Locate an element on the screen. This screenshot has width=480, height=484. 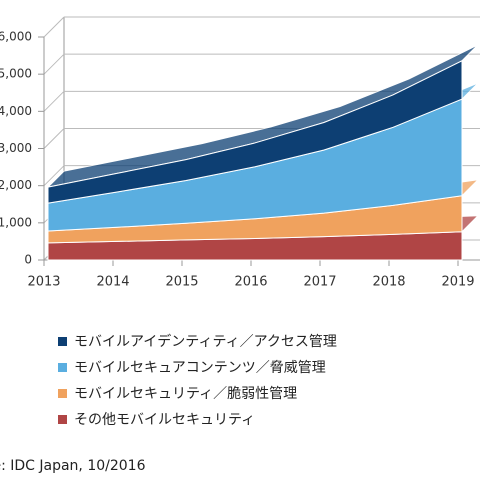
x-tick-label: 2017 is located at coordinates (319, 282).